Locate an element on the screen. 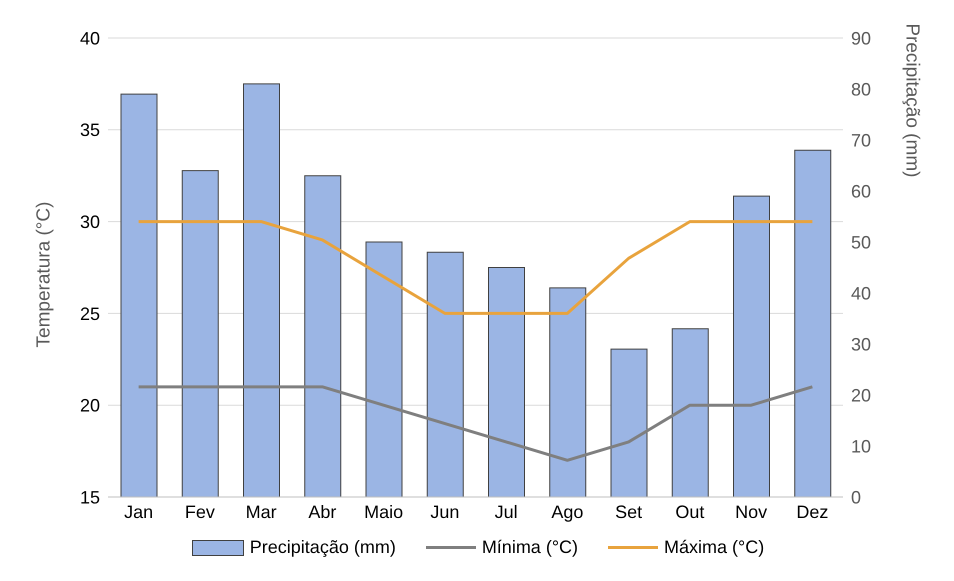 The image size is (954, 581). legend-label: Máxima (°C) is located at coordinates (713, 547).